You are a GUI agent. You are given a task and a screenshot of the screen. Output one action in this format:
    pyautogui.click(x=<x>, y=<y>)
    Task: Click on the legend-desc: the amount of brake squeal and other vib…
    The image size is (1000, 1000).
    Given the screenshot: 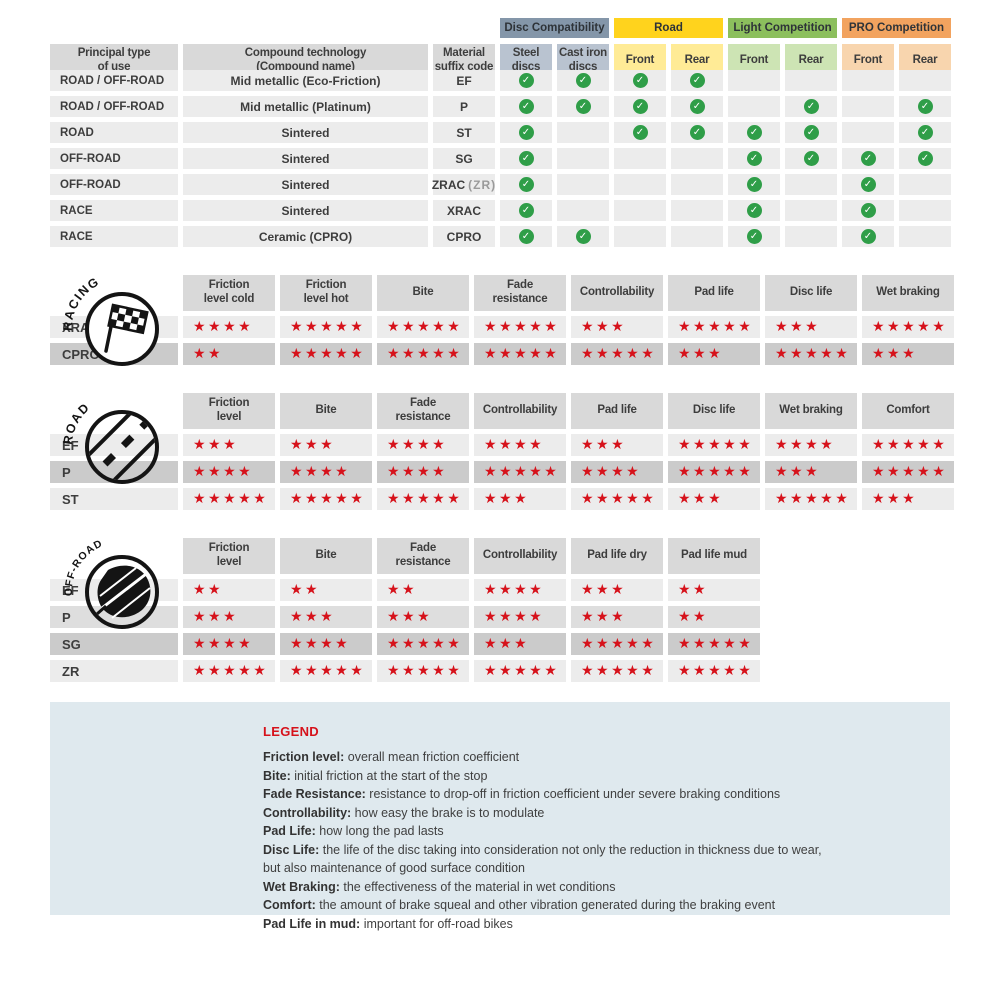 What is the action you would take?
    pyautogui.click(x=545, y=905)
    